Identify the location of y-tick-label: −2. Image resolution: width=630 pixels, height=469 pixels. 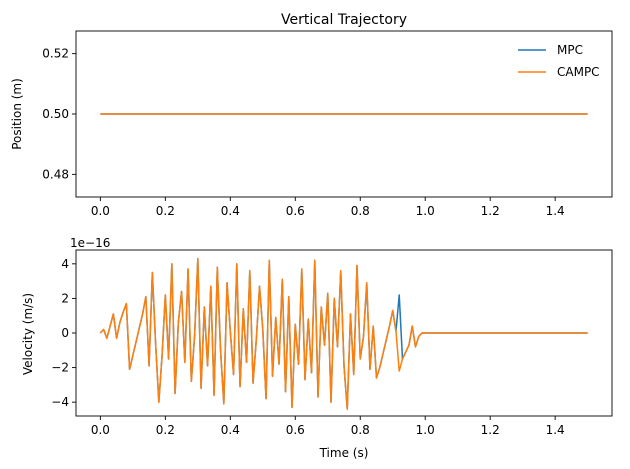
(60, 368).